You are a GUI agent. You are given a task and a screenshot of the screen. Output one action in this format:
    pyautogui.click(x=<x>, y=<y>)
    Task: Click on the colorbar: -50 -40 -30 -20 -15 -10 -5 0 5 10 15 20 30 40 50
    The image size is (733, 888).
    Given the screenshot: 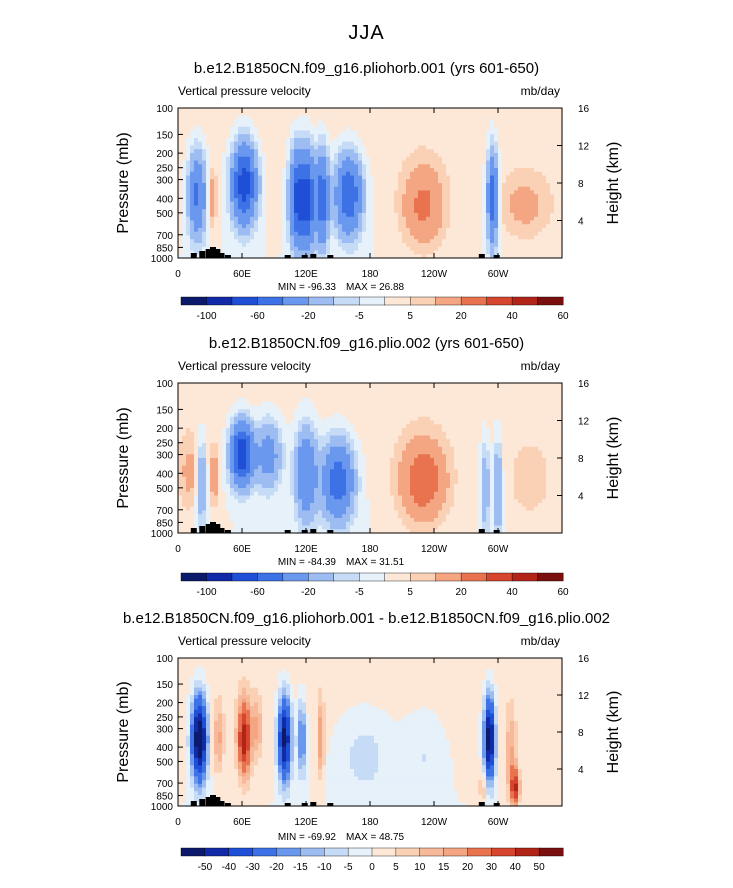 What is the action you would take?
    pyautogui.click(x=372, y=860)
    